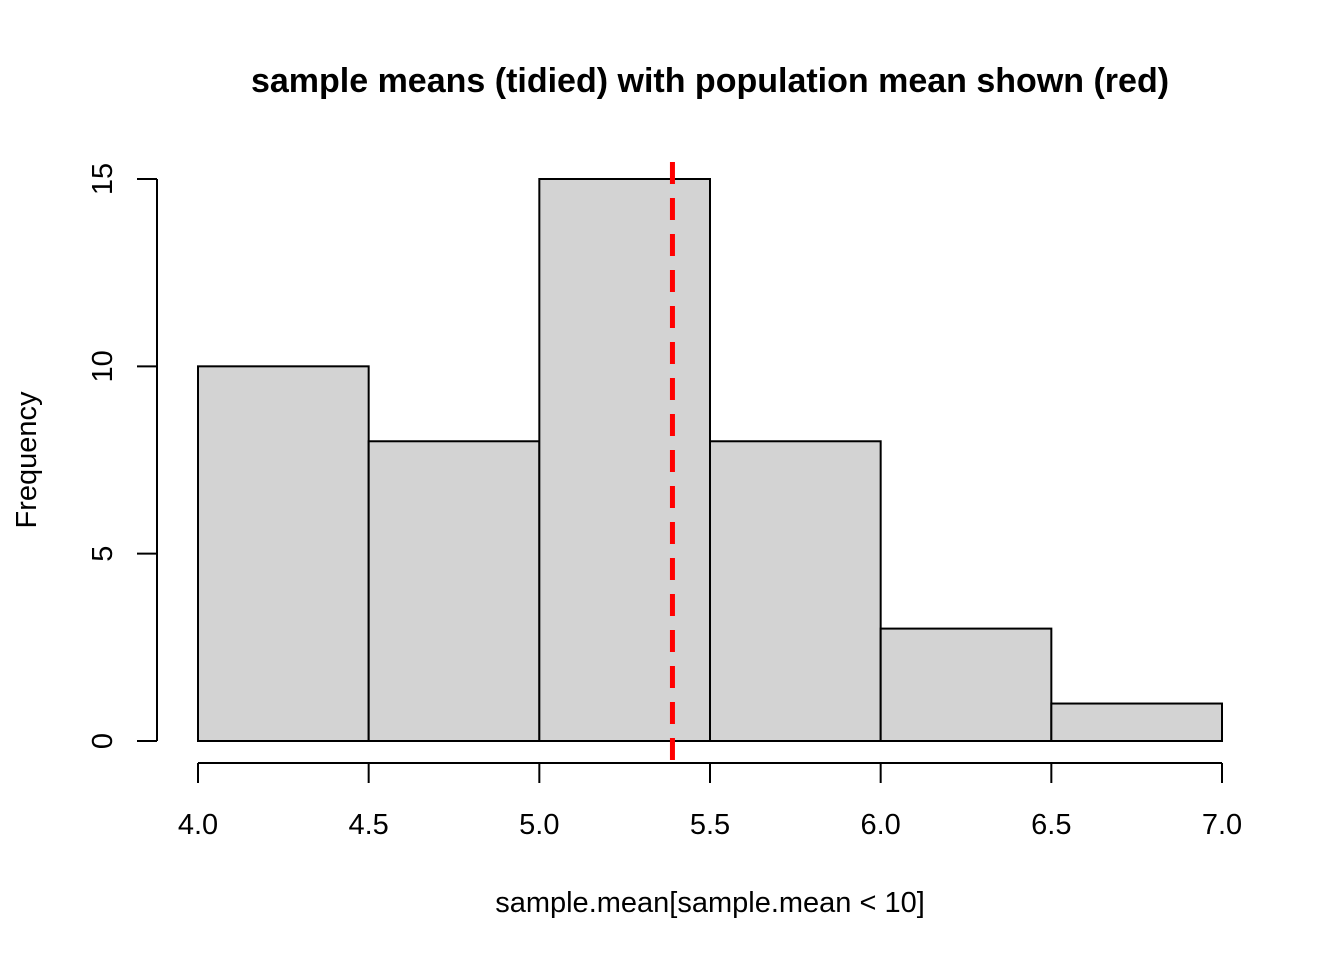 The image size is (1344, 960). Describe the element at coordinates (103, 366) in the screenshot. I see `y-tick-label-3: 10` at that location.